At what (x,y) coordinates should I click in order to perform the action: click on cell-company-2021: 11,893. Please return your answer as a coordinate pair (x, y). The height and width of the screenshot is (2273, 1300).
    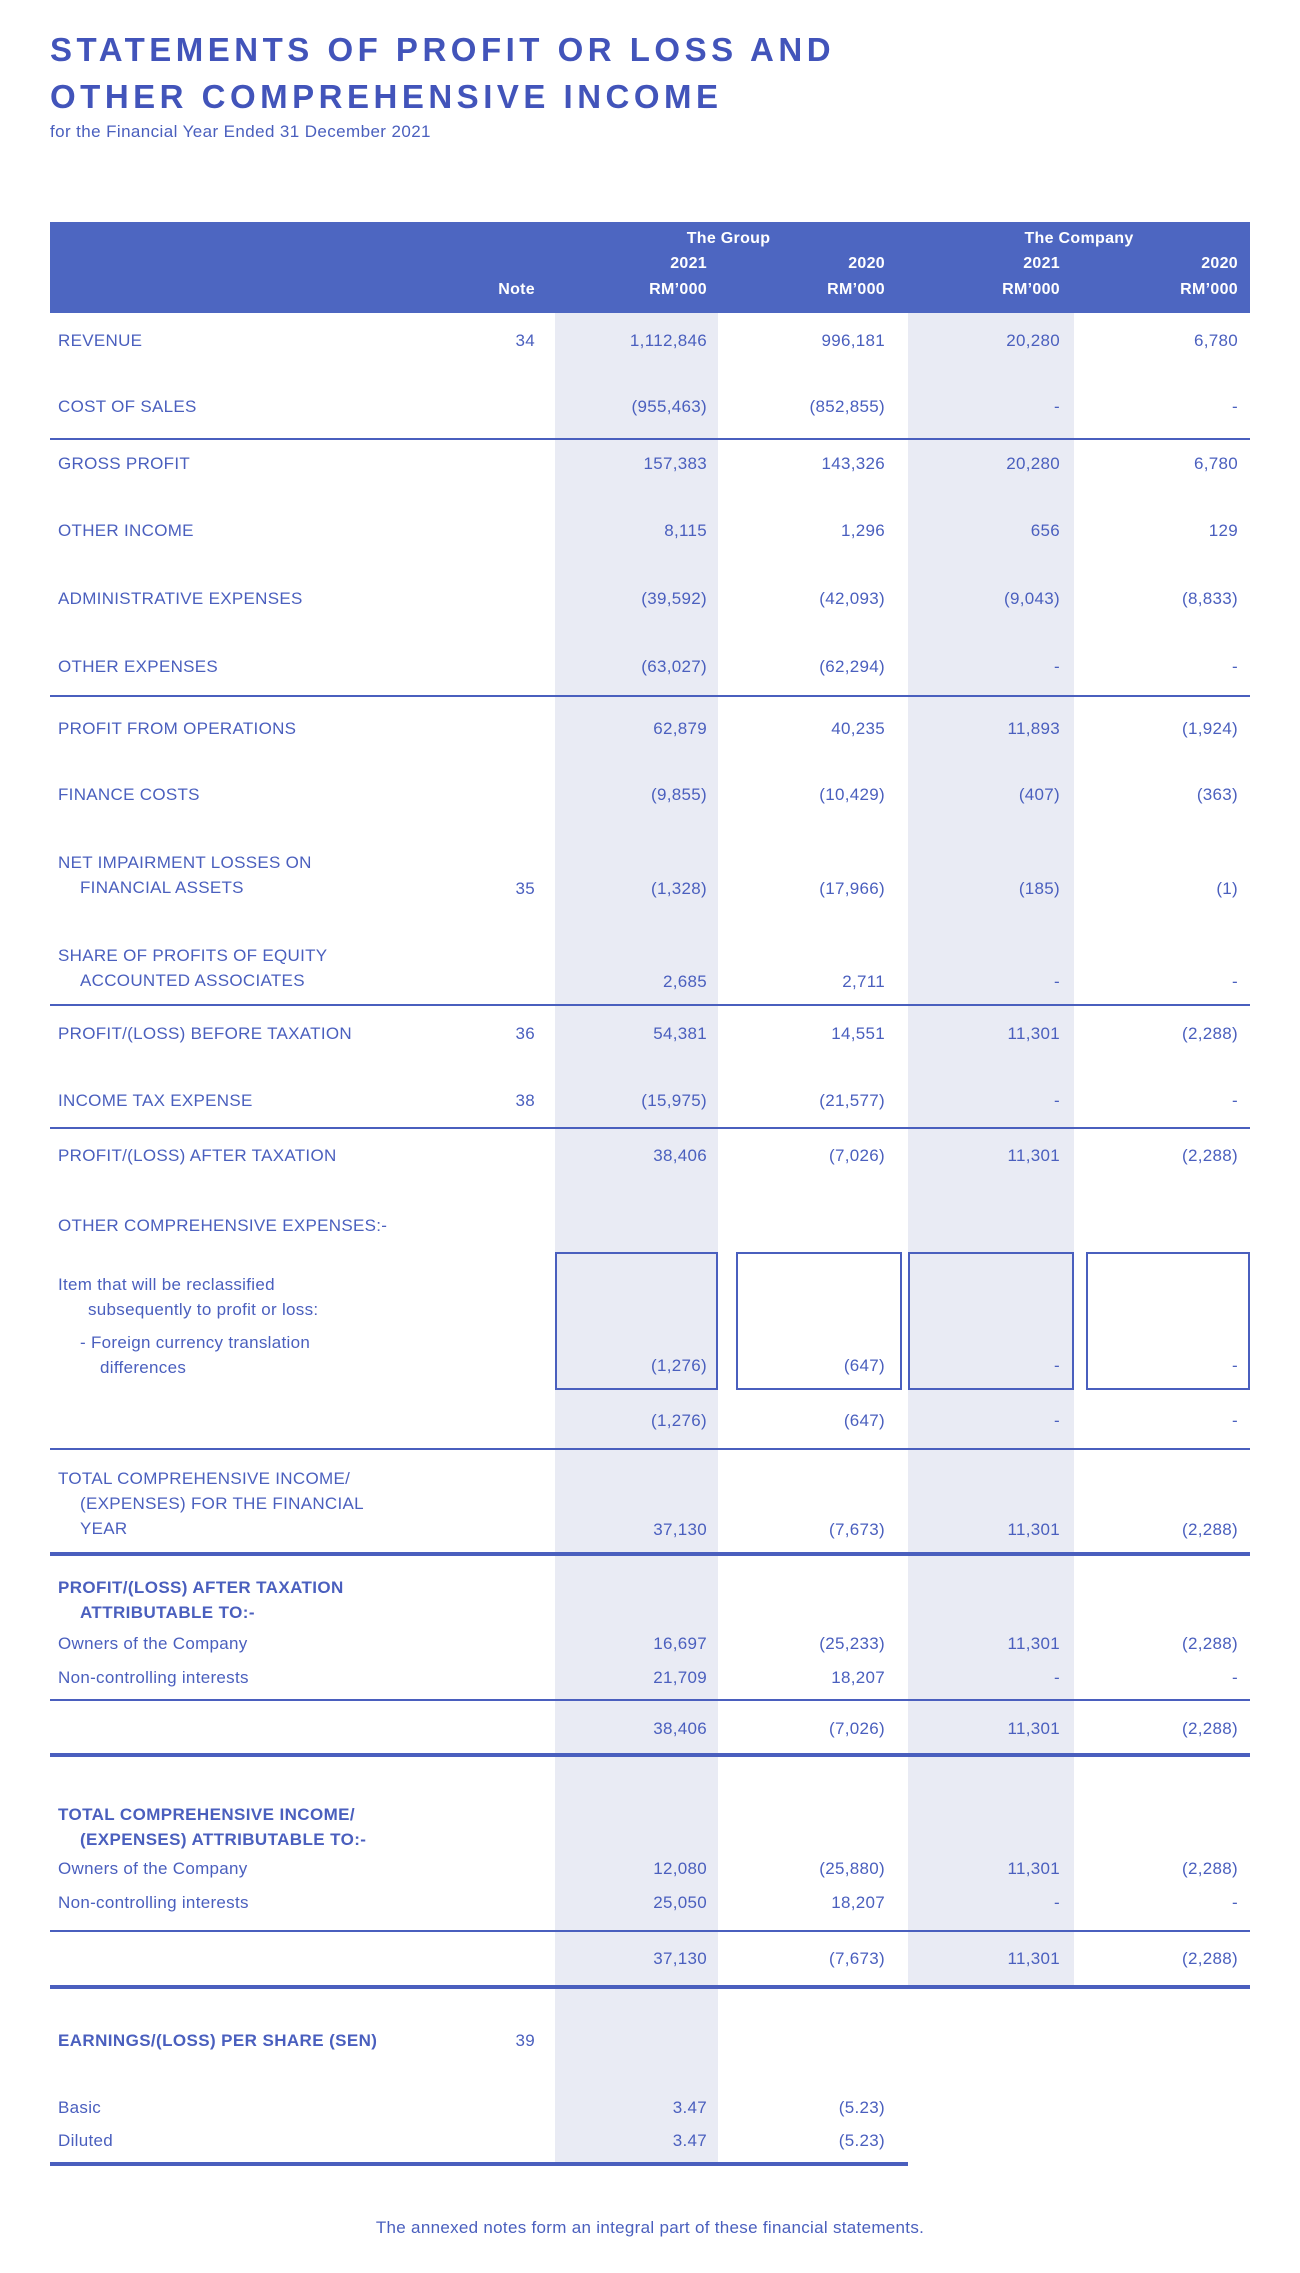
    Looking at the image, I should click on (1033, 728).